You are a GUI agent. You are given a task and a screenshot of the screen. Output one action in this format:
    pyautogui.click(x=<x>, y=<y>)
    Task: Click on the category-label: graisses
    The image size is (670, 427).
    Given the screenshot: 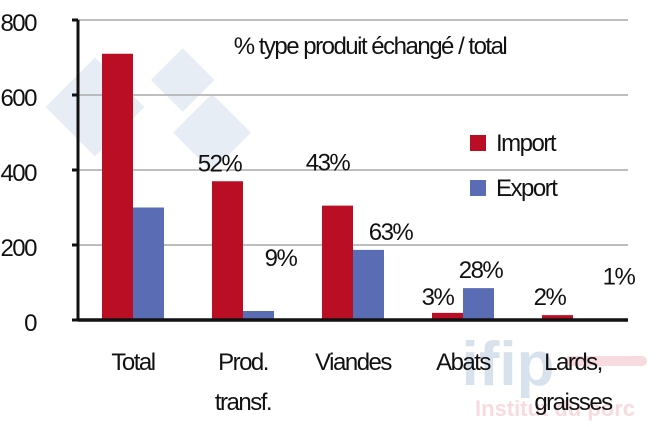 What is the action you would take?
    pyautogui.click(x=573, y=402)
    